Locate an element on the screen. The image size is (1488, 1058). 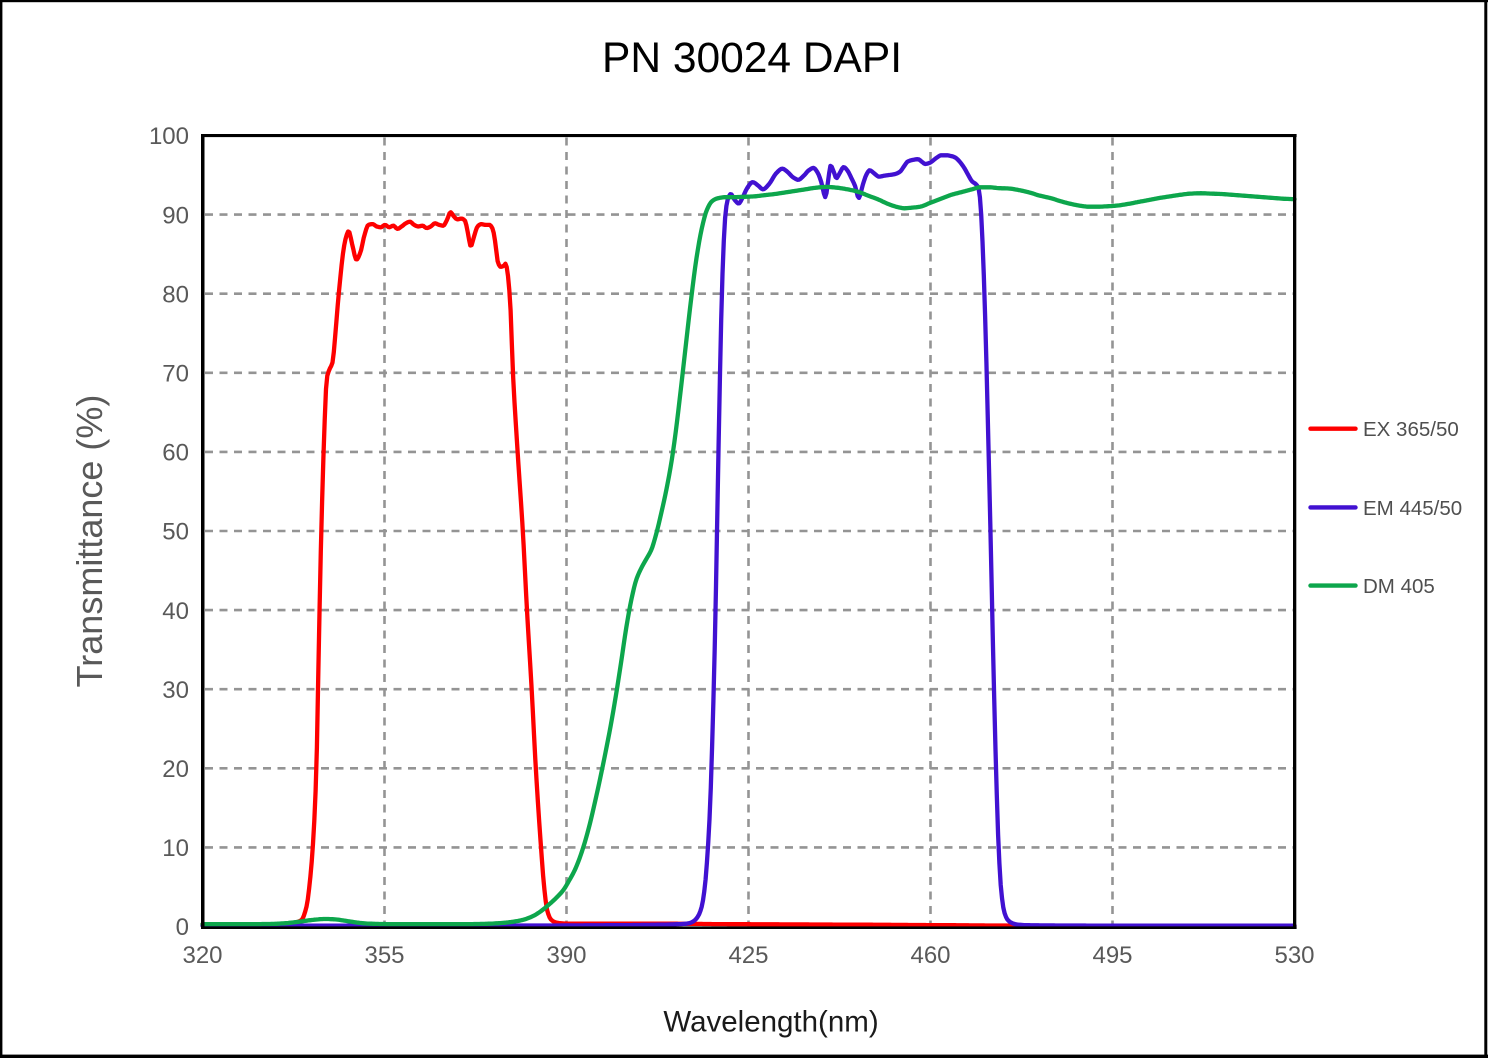
svg-text: 20 is located at coordinates (175, 769).